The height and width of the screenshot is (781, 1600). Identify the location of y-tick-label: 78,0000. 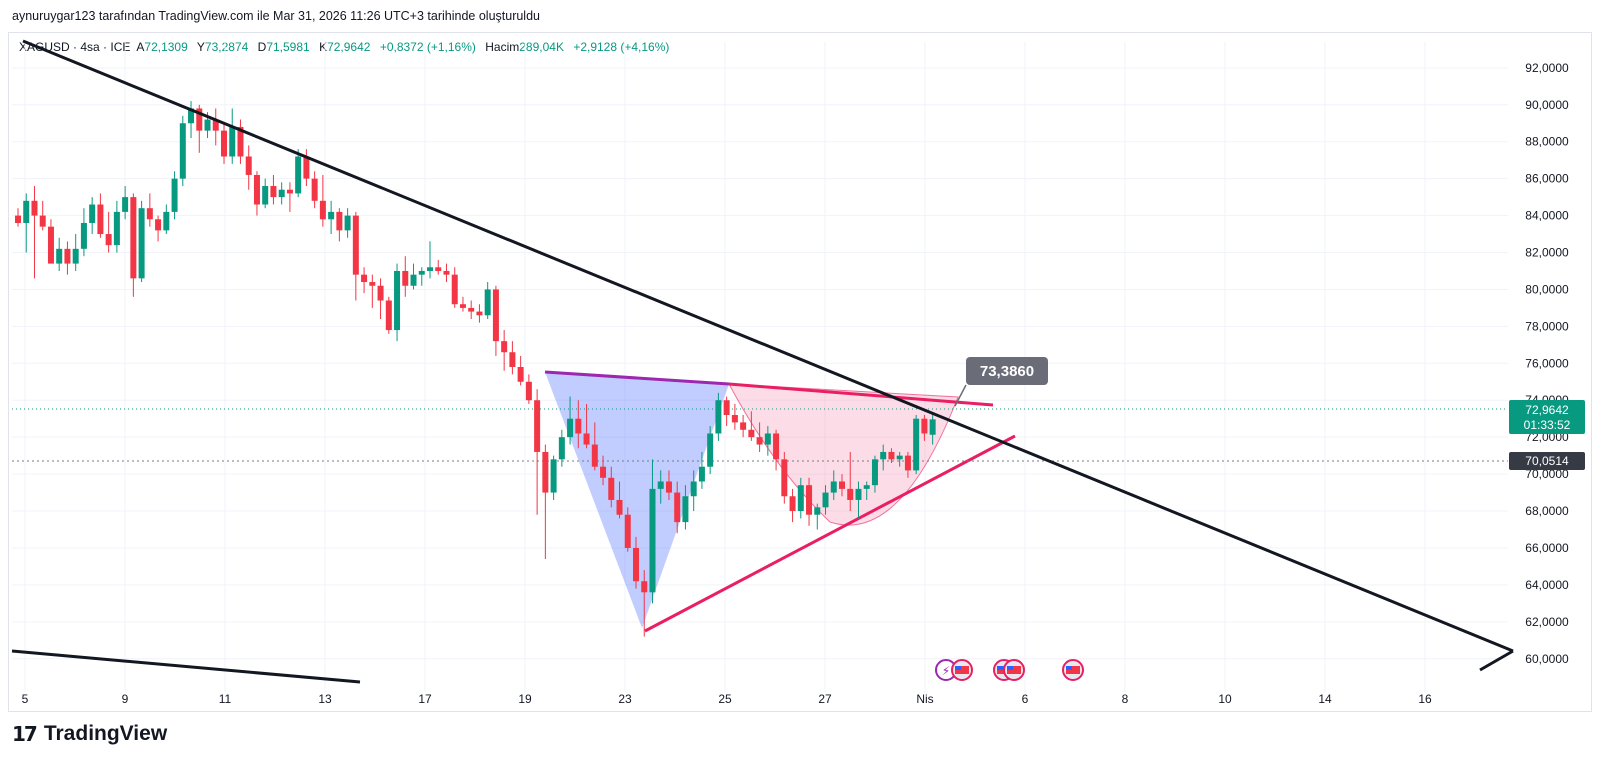
(1547, 326).